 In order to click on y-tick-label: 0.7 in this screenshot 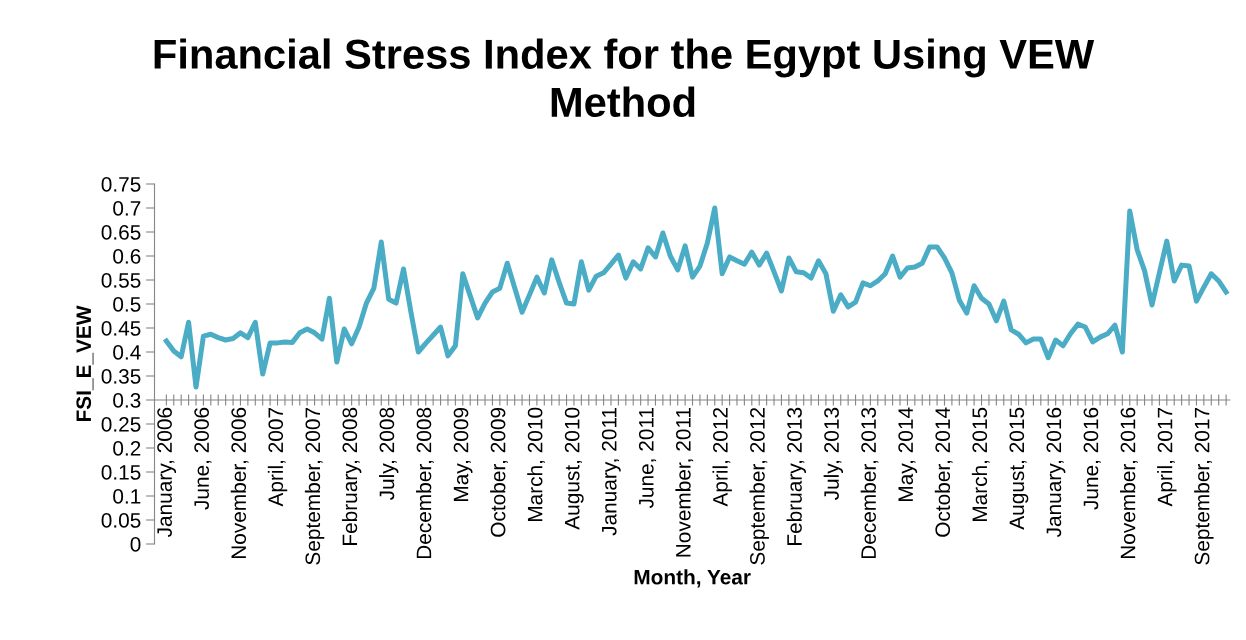, I will do `click(127, 208)`.